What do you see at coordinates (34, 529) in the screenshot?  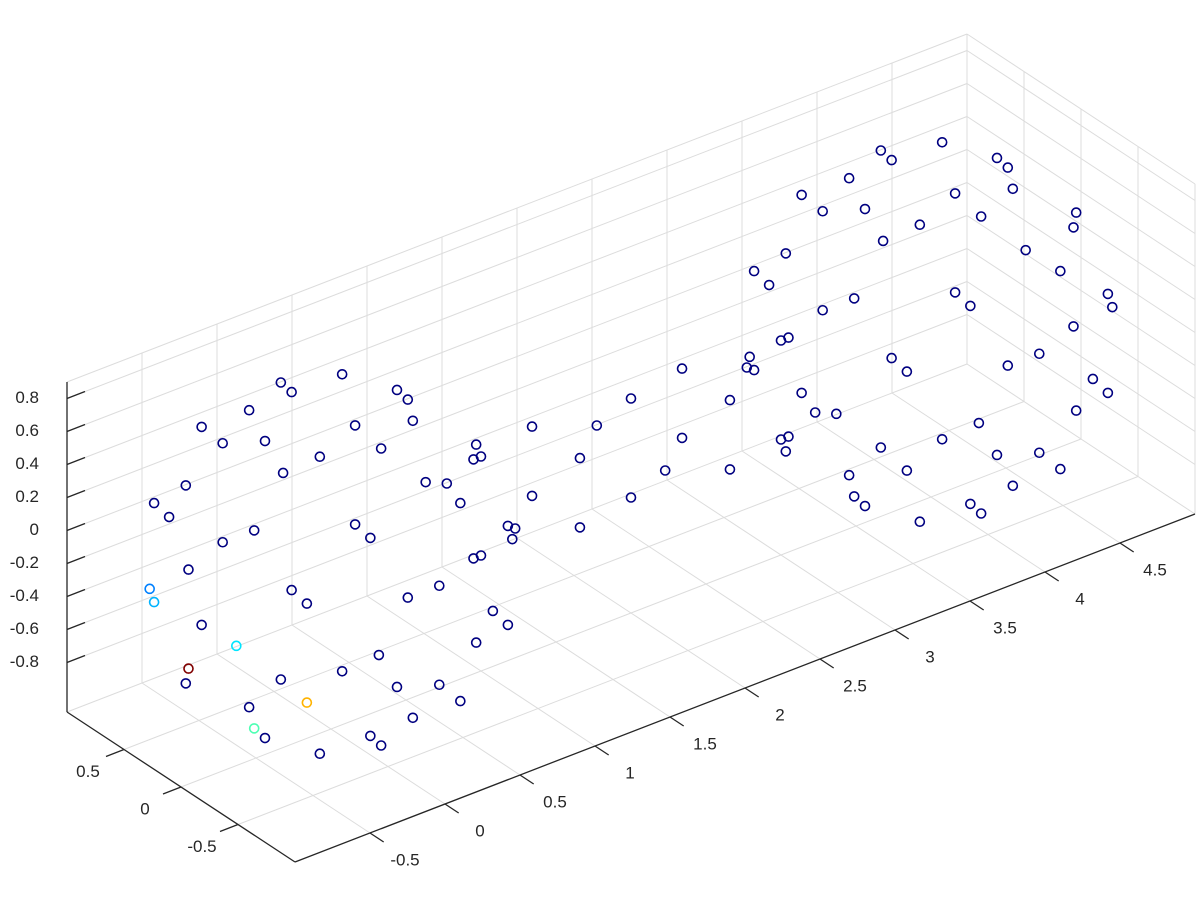 I see `z-tick-label: 0` at bounding box center [34, 529].